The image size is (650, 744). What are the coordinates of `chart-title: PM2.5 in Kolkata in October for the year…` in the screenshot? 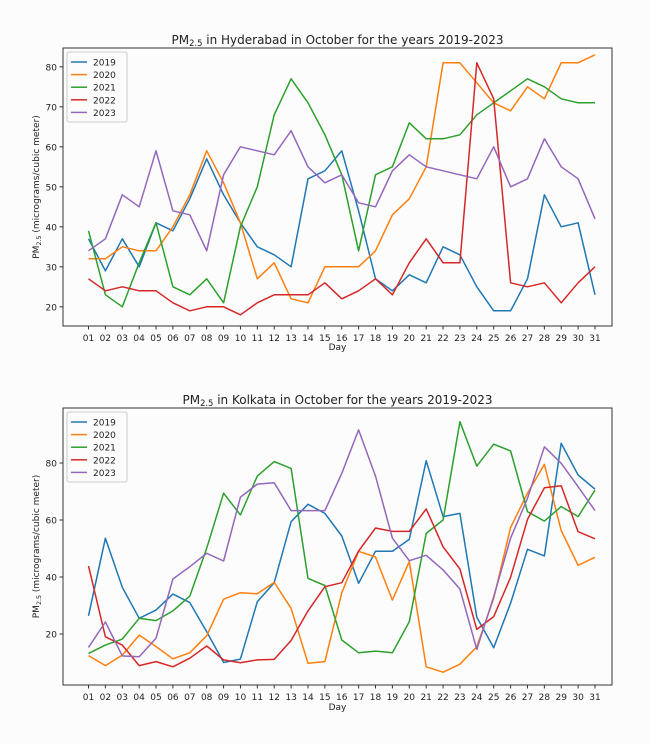 It's located at (337, 400).